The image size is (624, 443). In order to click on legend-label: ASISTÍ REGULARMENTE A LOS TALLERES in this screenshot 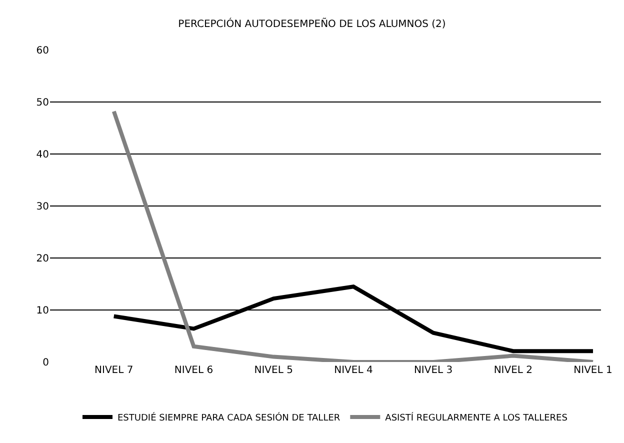, I will do `click(476, 418)`.